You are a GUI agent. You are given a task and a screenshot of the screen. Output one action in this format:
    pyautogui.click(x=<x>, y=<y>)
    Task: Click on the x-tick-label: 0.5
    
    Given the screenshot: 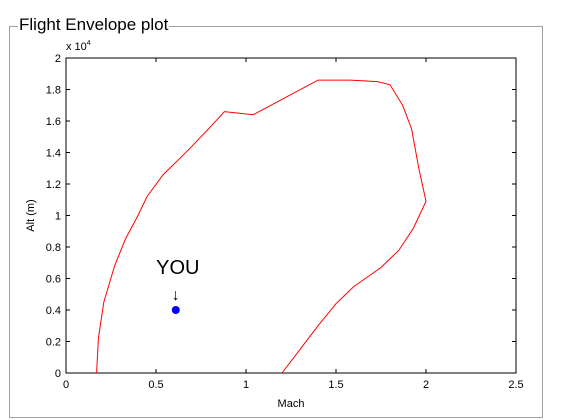 What is the action you would take?
    pyautogui.click(x=155, y=385)
    